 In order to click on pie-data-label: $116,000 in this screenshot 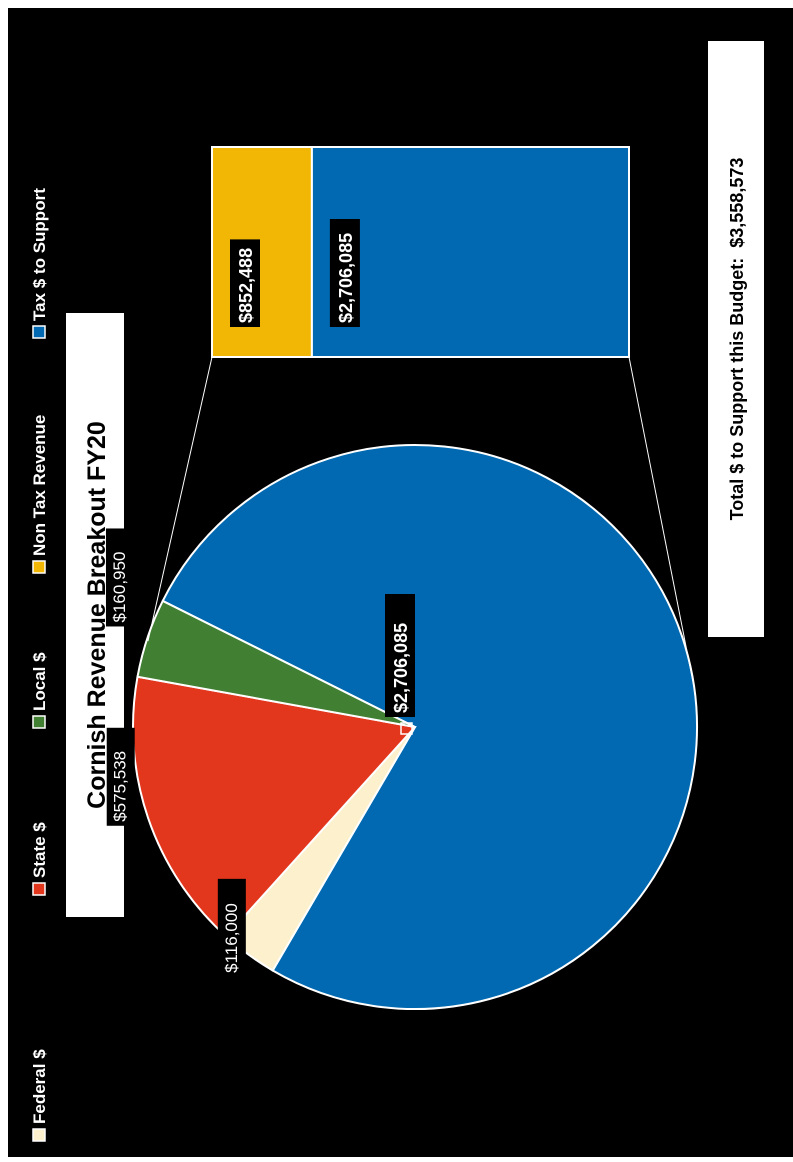, I will do `click(231, 938)`.